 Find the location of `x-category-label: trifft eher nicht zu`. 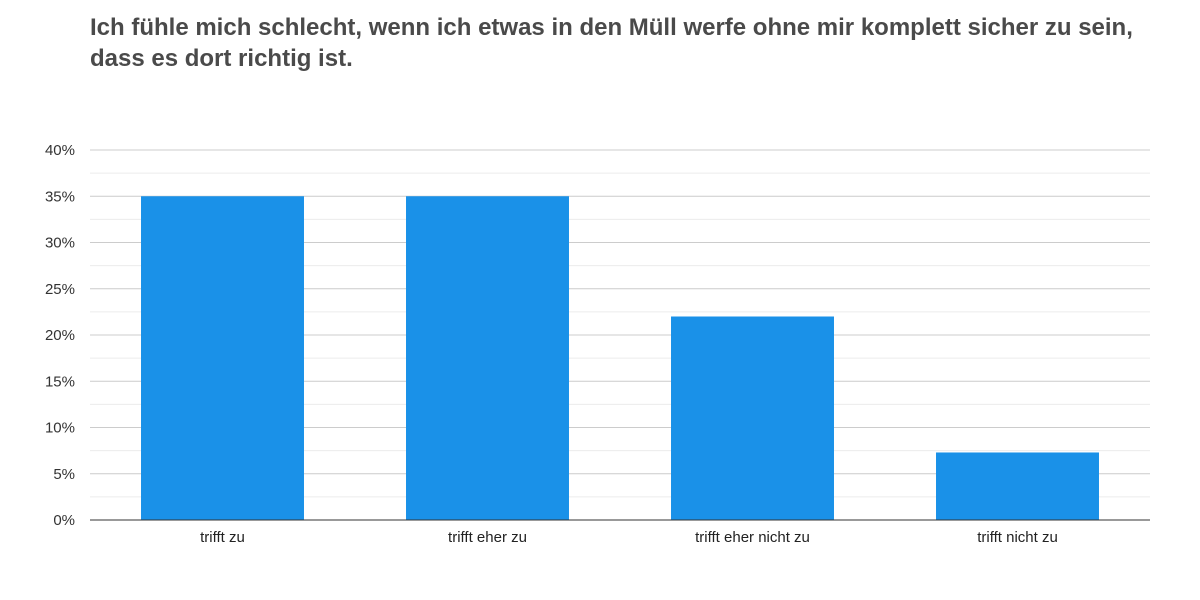

x-category-label: trifft eher nicht zu is located at coordinates (752, 537).